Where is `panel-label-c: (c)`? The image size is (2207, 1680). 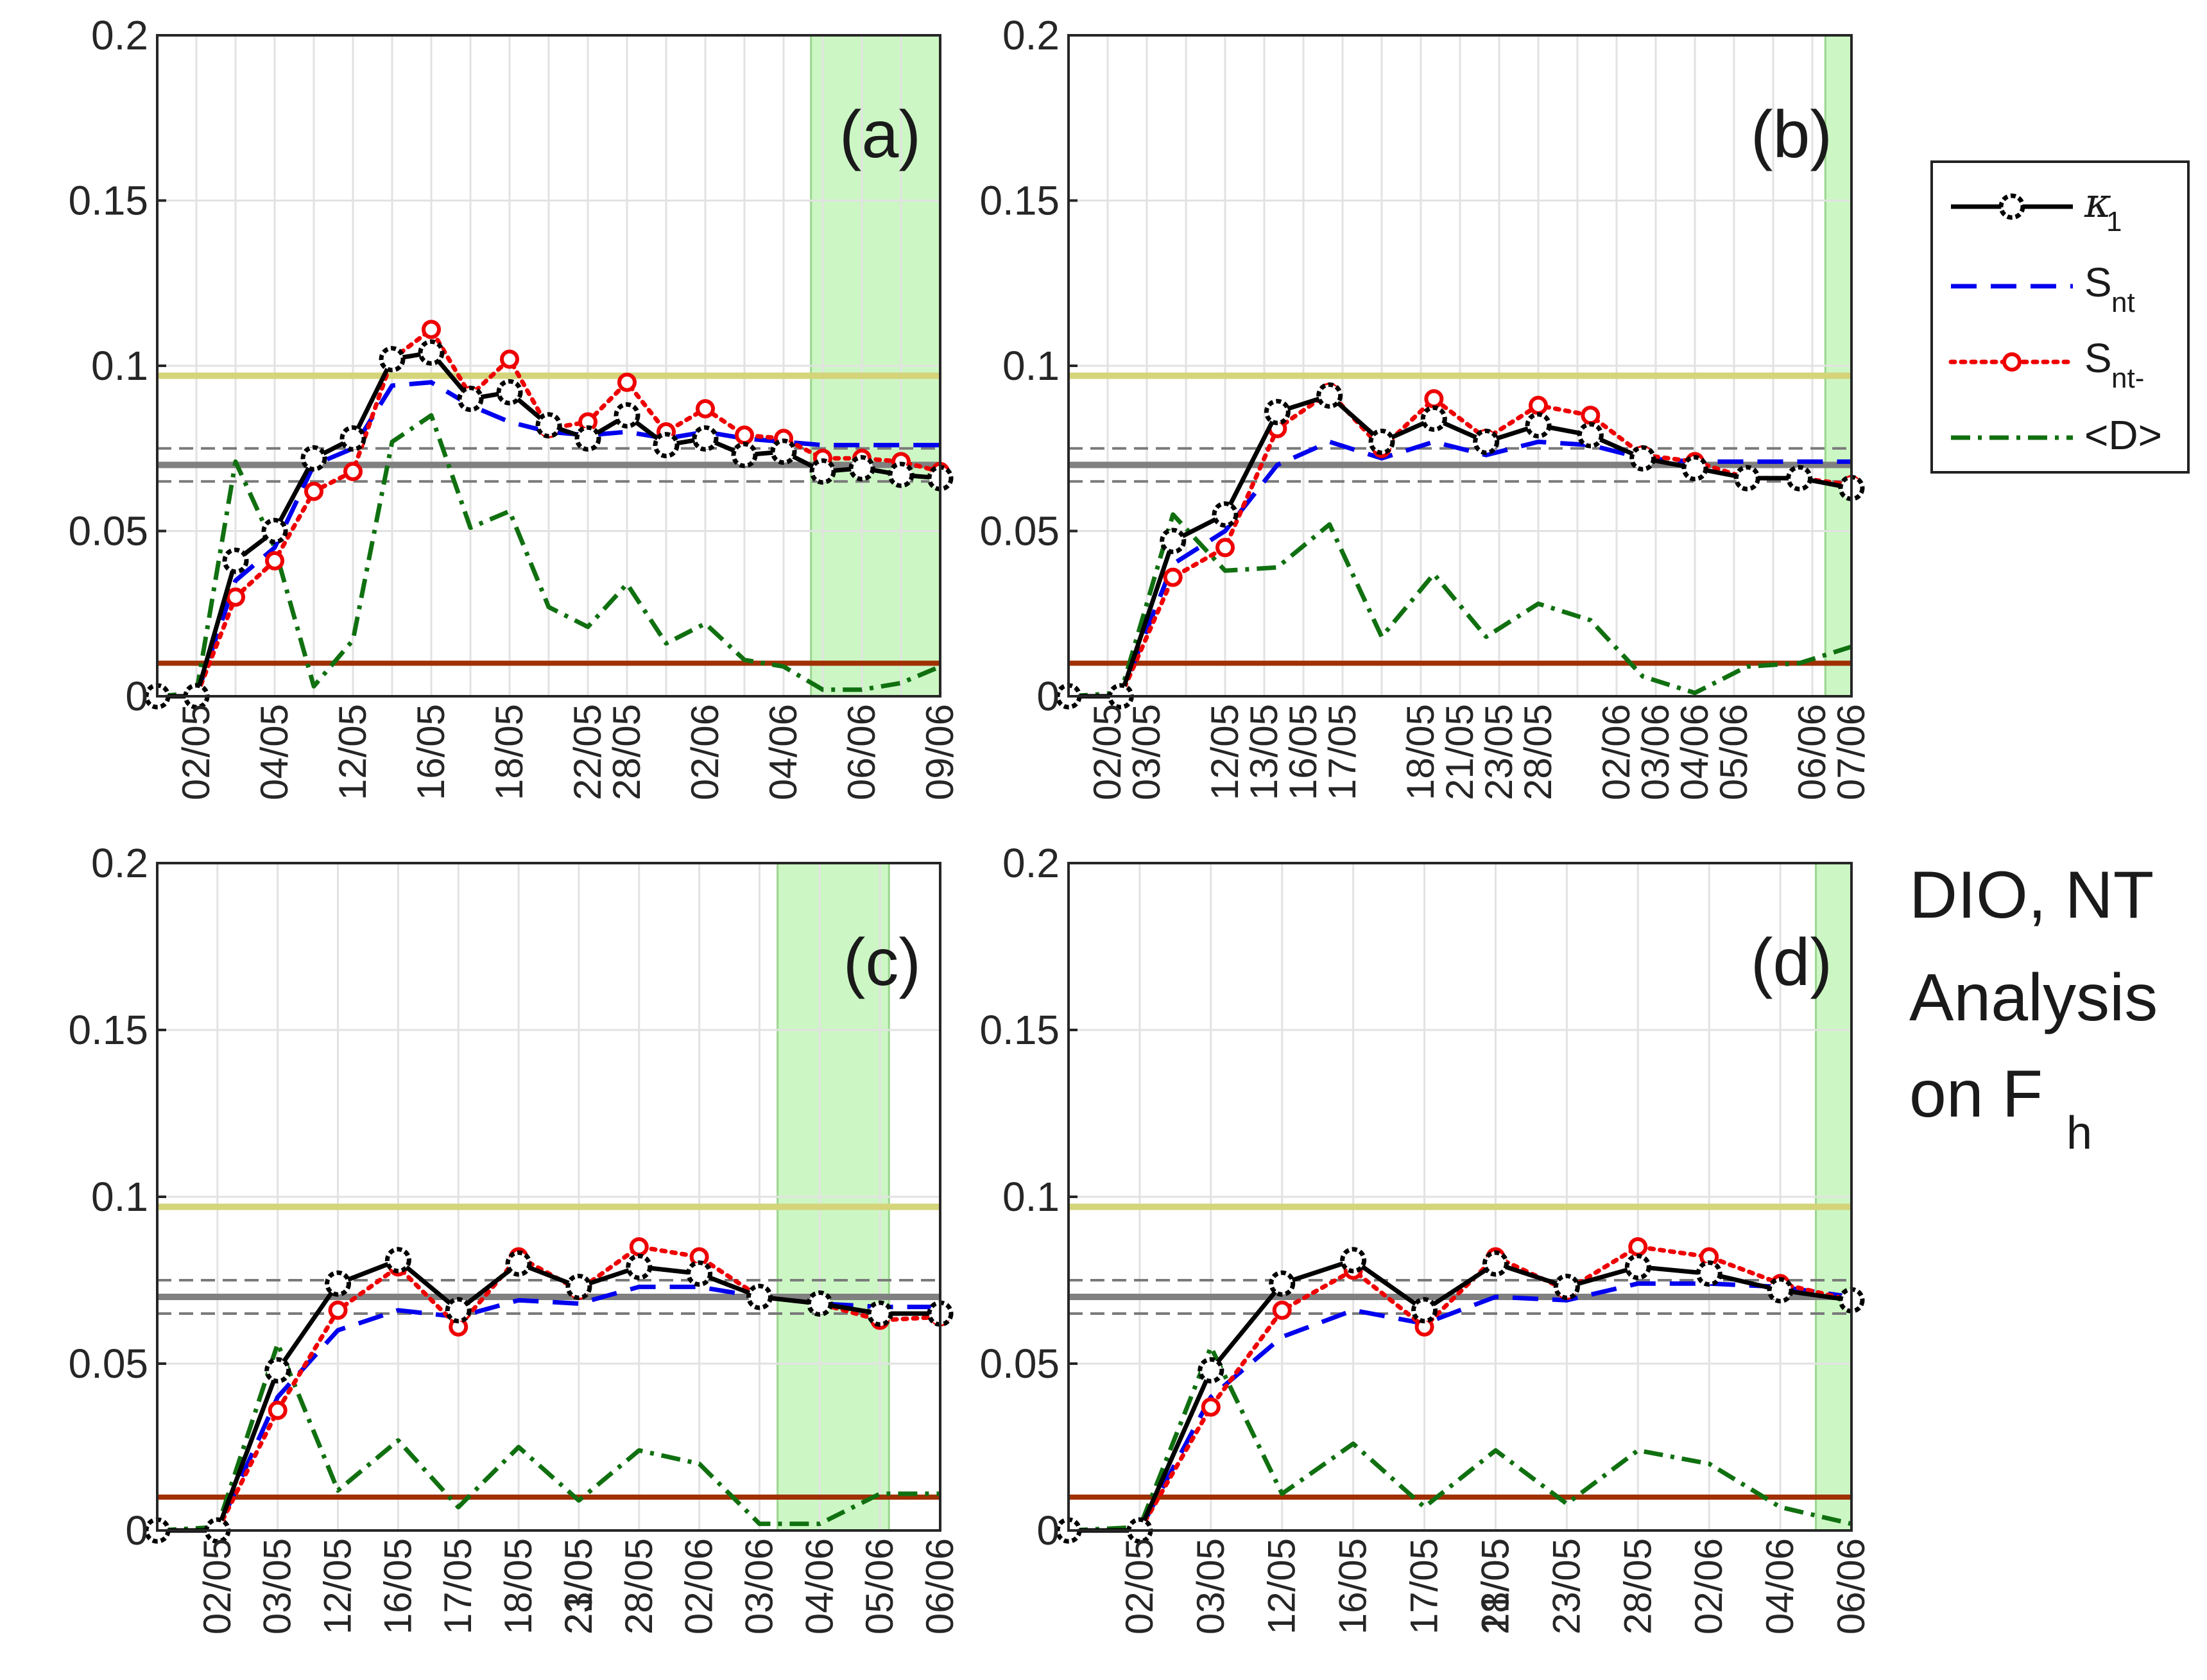 panel-label-c: (c) is located at coordinates (882, 962).